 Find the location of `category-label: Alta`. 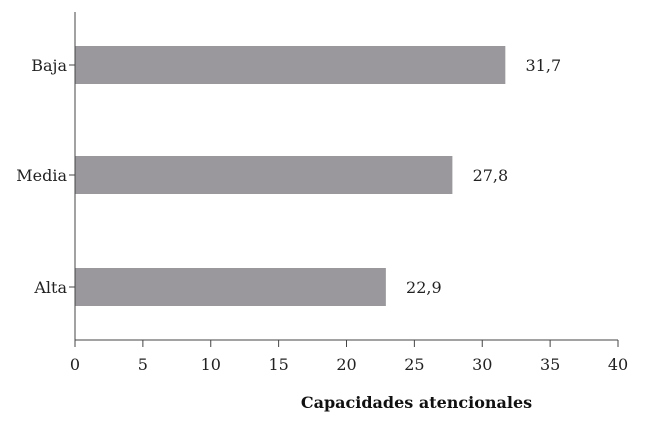

category-label: Alta is located at coordinates (50, 287).